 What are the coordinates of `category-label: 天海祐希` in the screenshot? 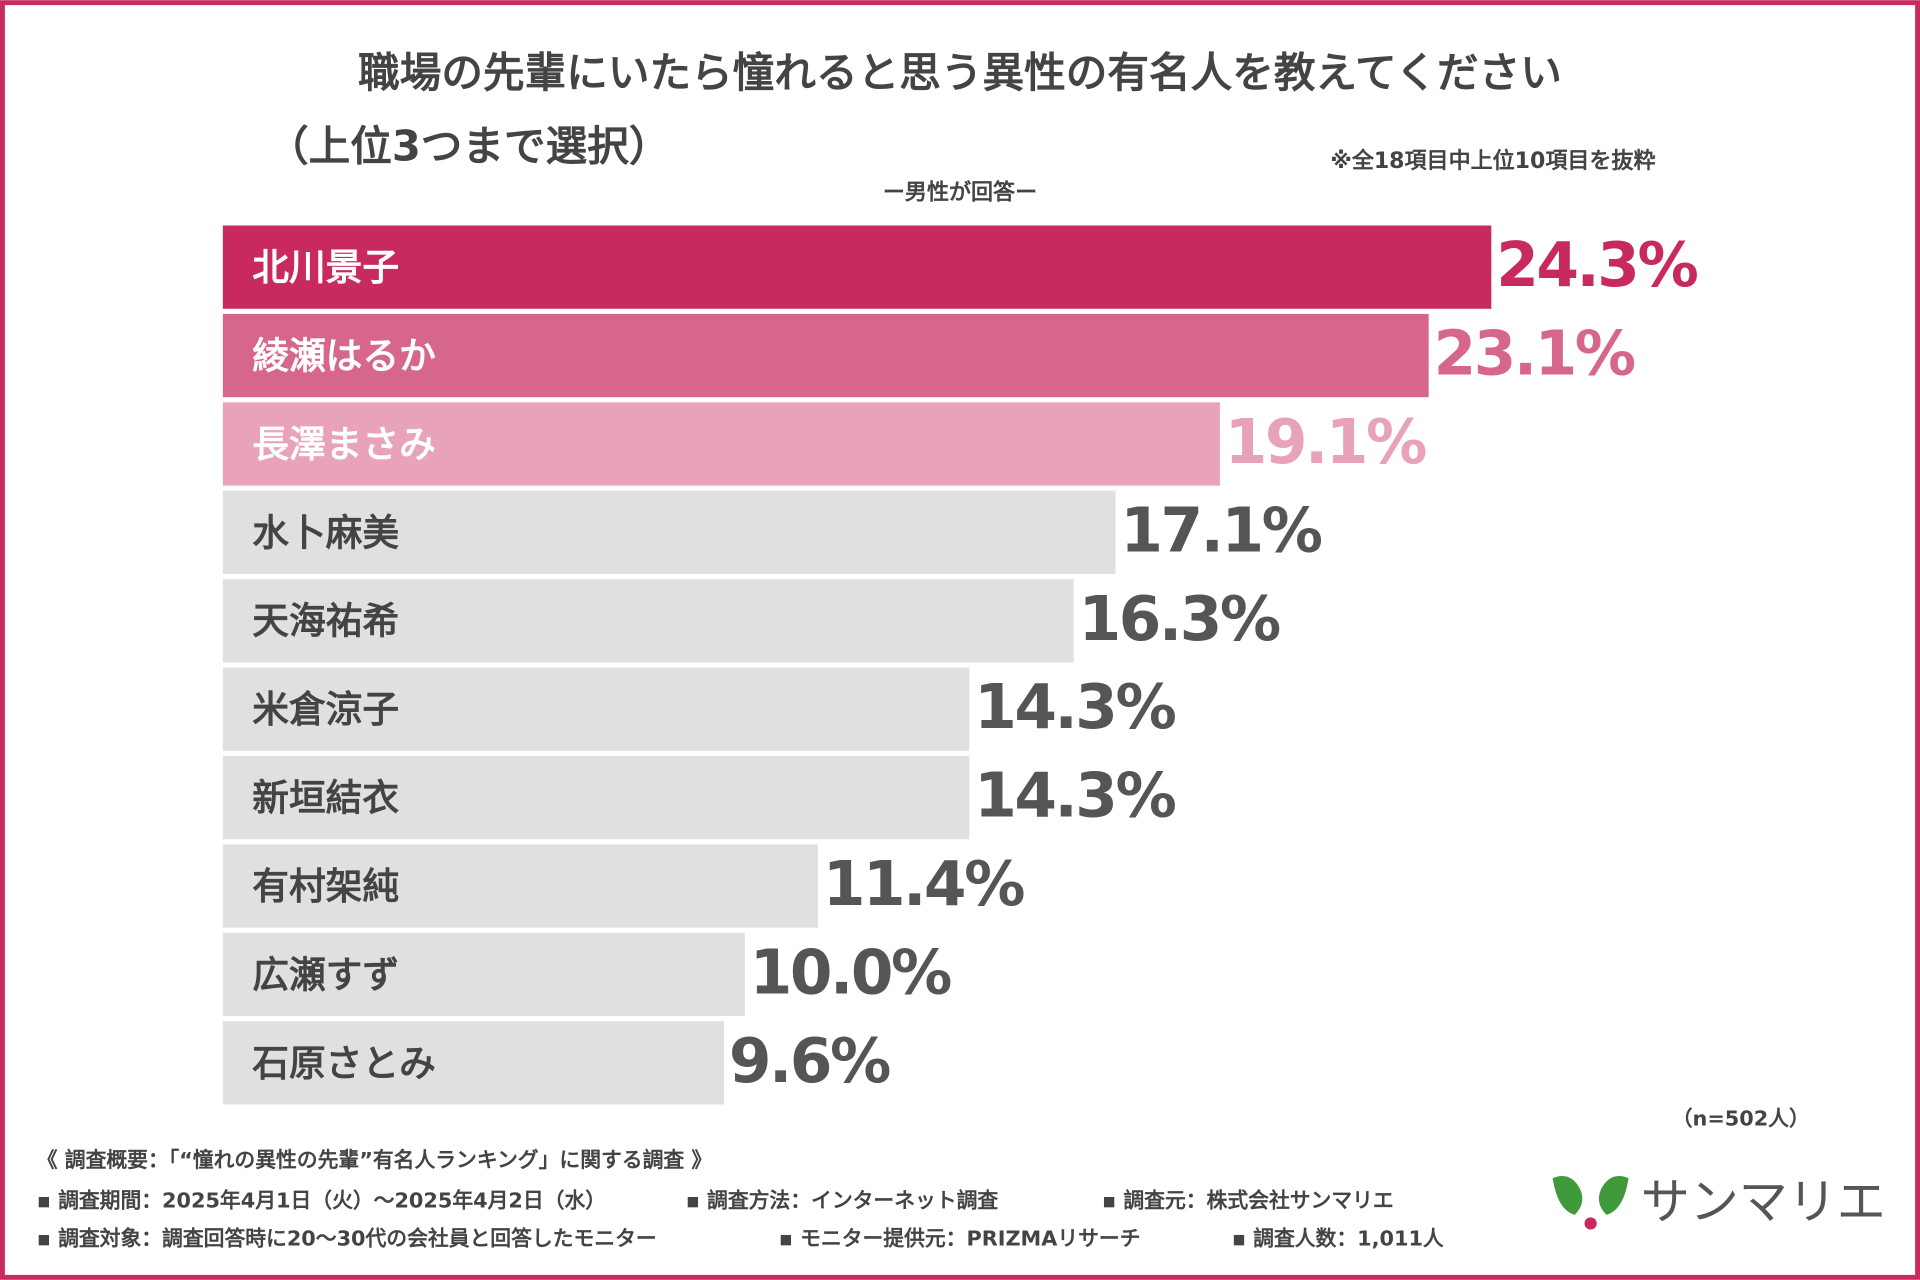 It's located at (325, 621).